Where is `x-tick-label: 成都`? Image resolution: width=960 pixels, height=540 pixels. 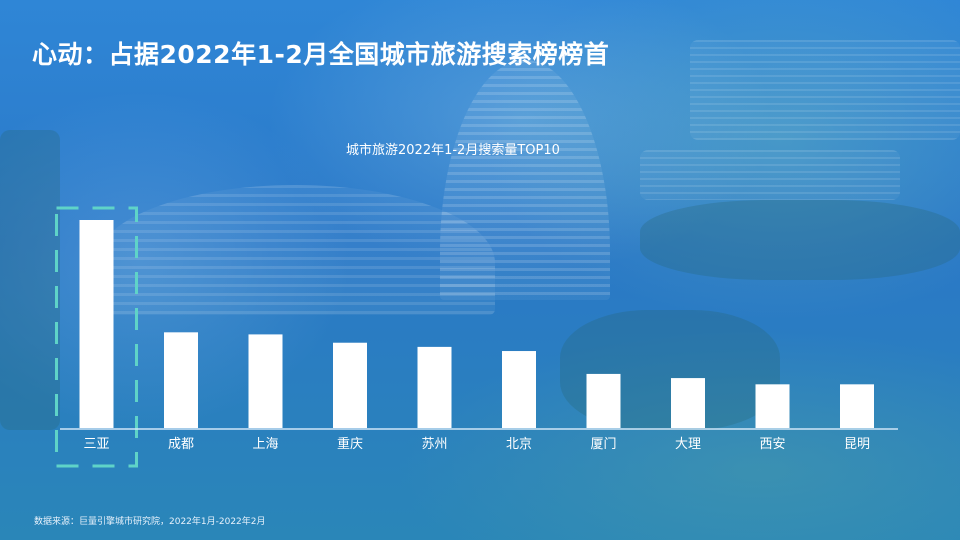 x-tick-label: 成都 is located at coordinates (181, 444).